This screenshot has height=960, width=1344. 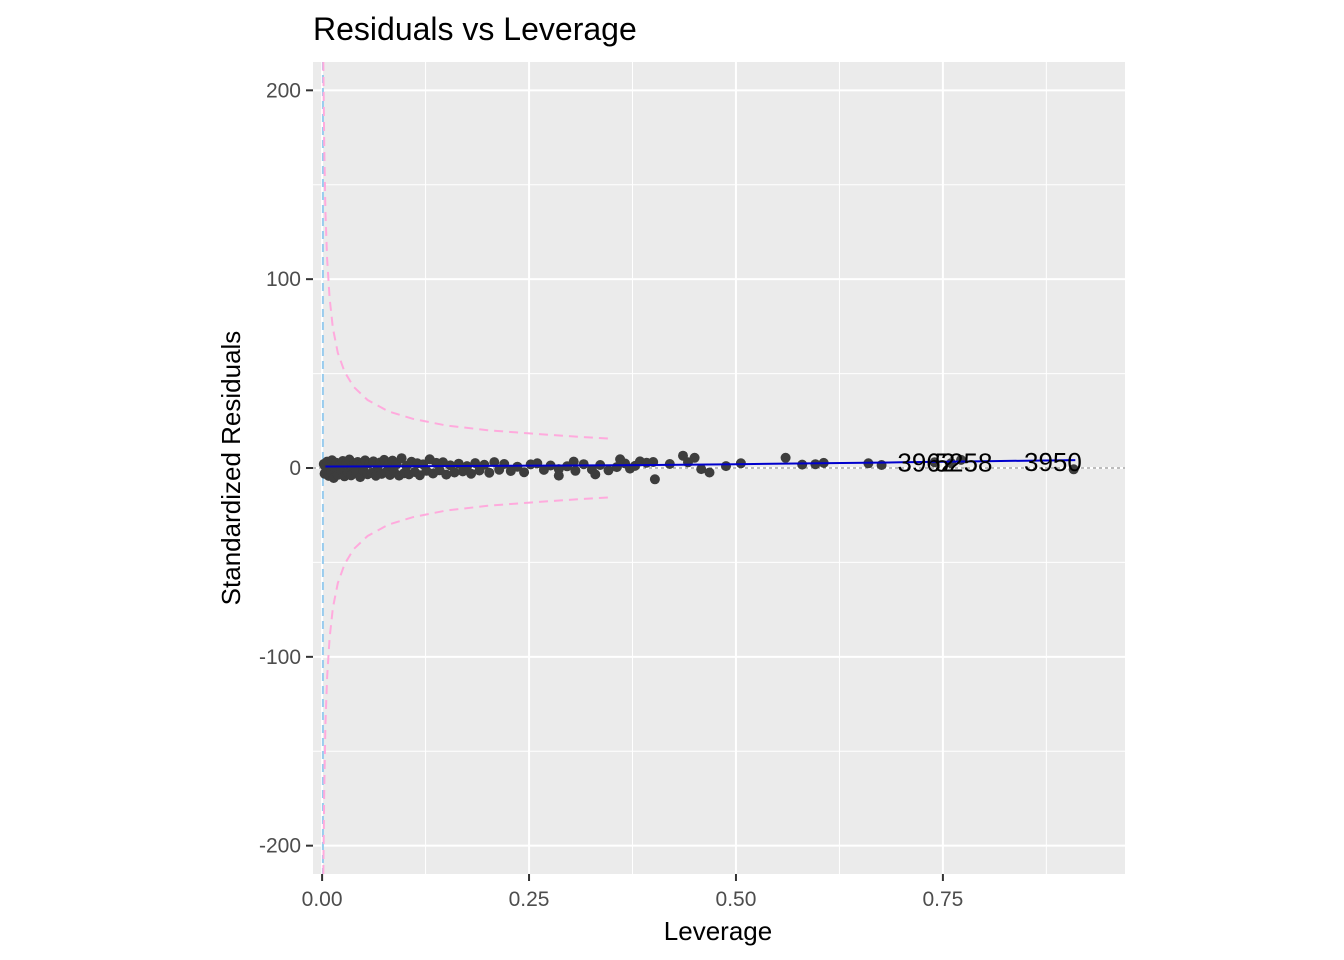 What do you see at coordinates (942, 899) in the screenshot?
I see `x-tick-label: 0.75` at bounding box center [942, 899].